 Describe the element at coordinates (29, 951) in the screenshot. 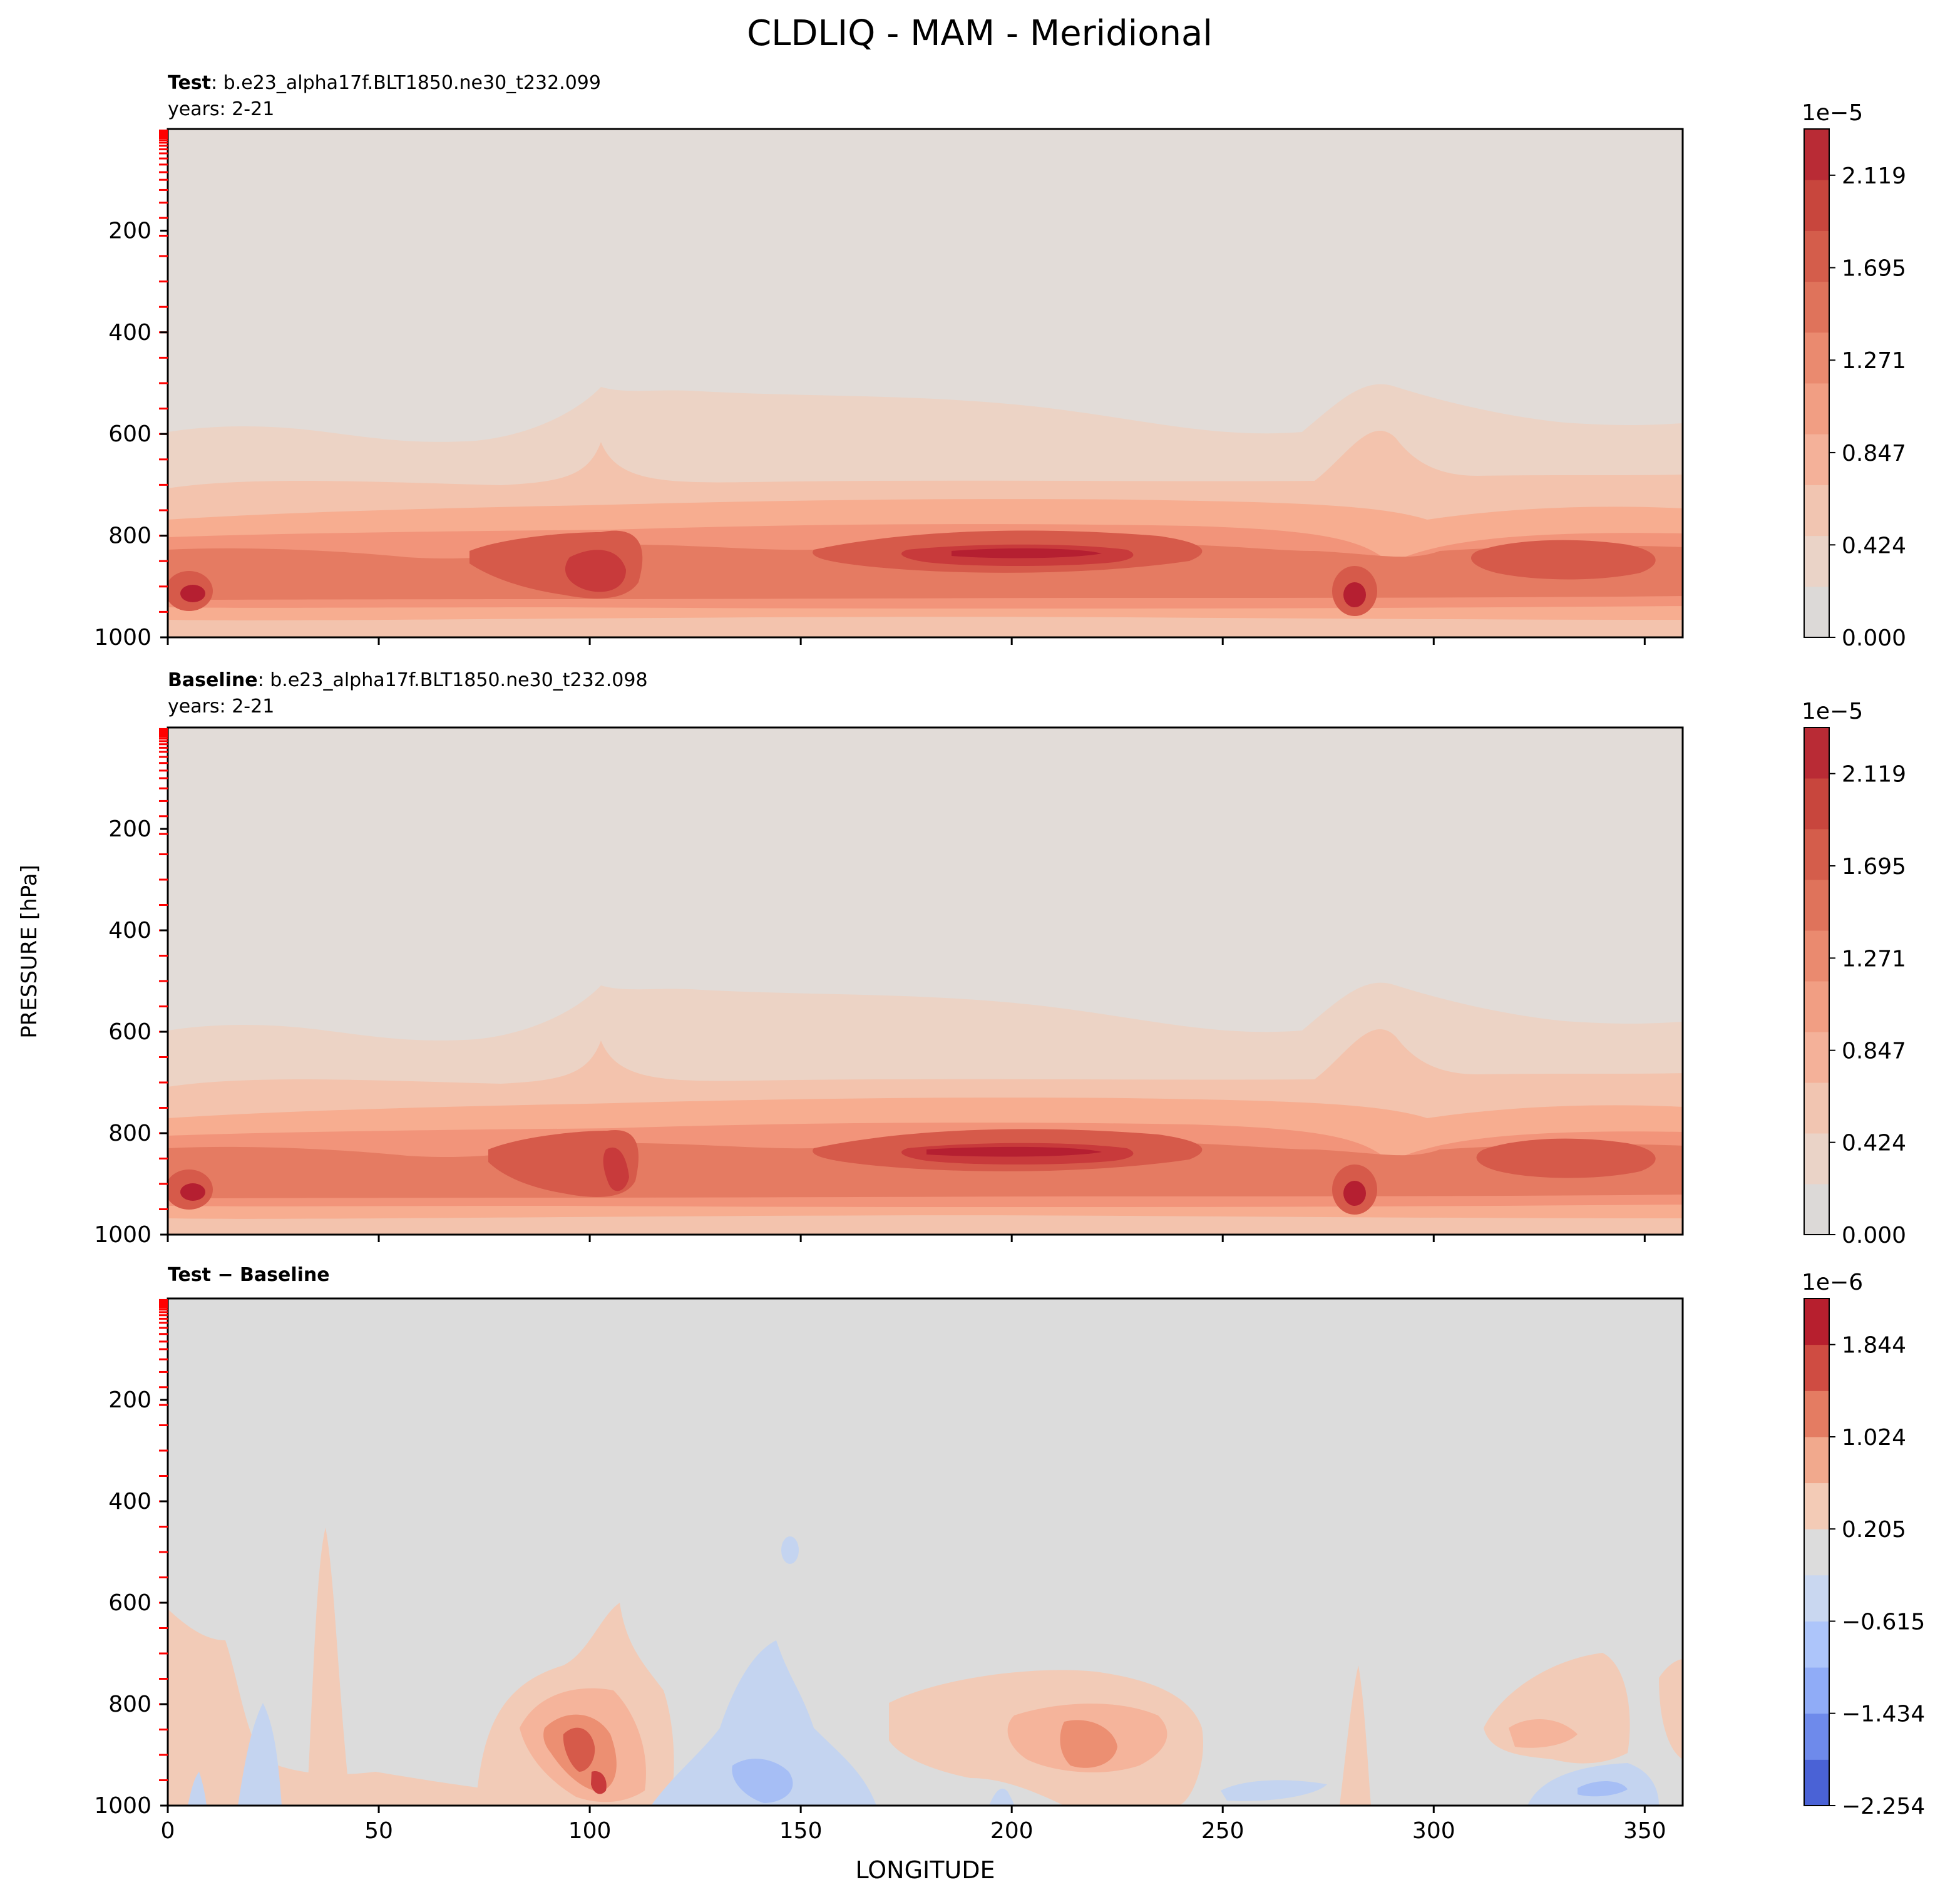

I see `y-axis-label: PRESSURE [hPa]` at that location.